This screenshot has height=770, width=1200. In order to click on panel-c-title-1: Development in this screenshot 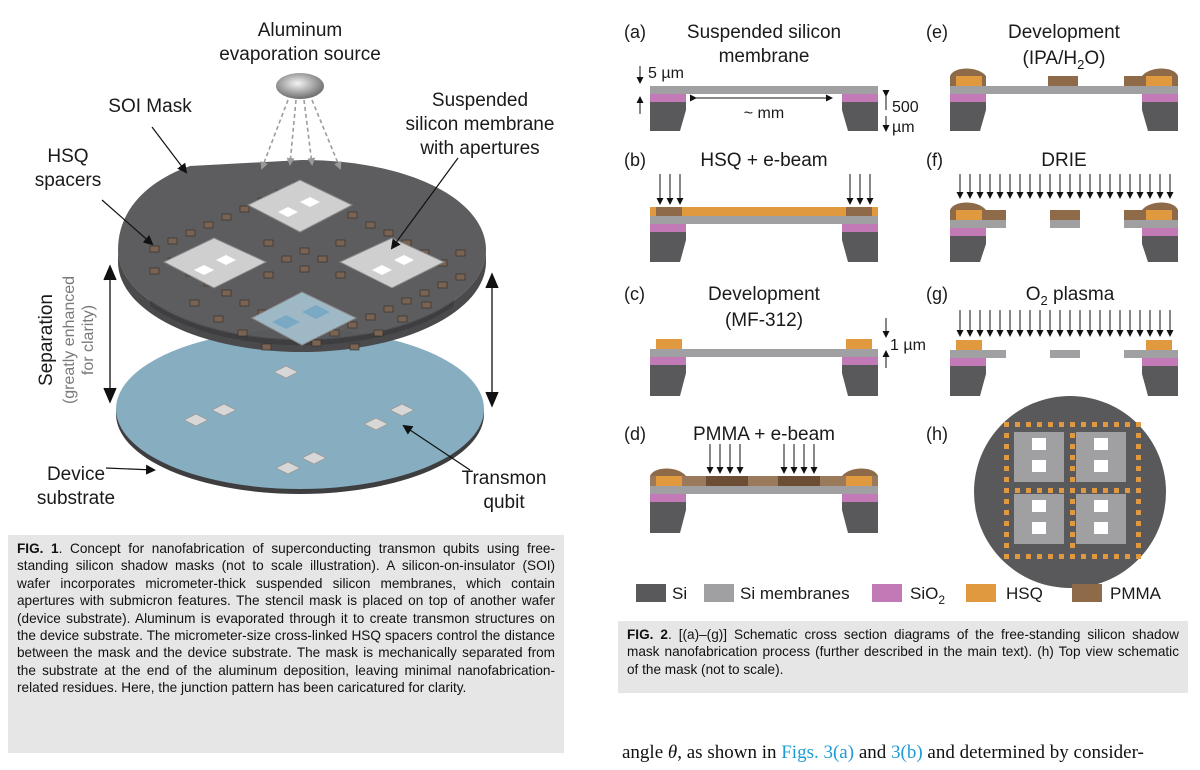, I will do `click(764, 294)`.